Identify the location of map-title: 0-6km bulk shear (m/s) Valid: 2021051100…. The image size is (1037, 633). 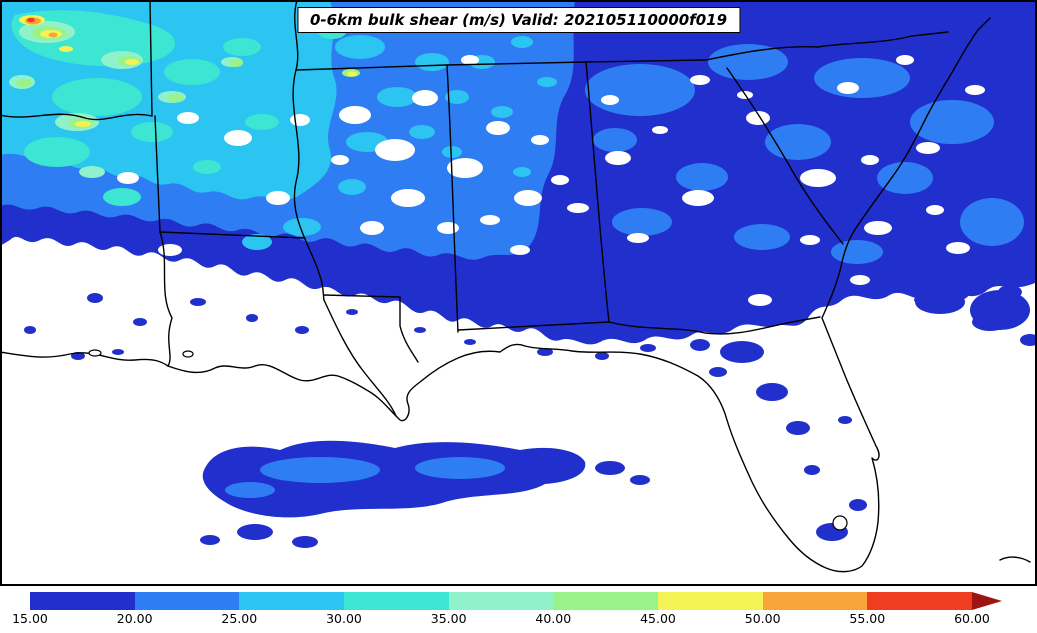
(518, 20).